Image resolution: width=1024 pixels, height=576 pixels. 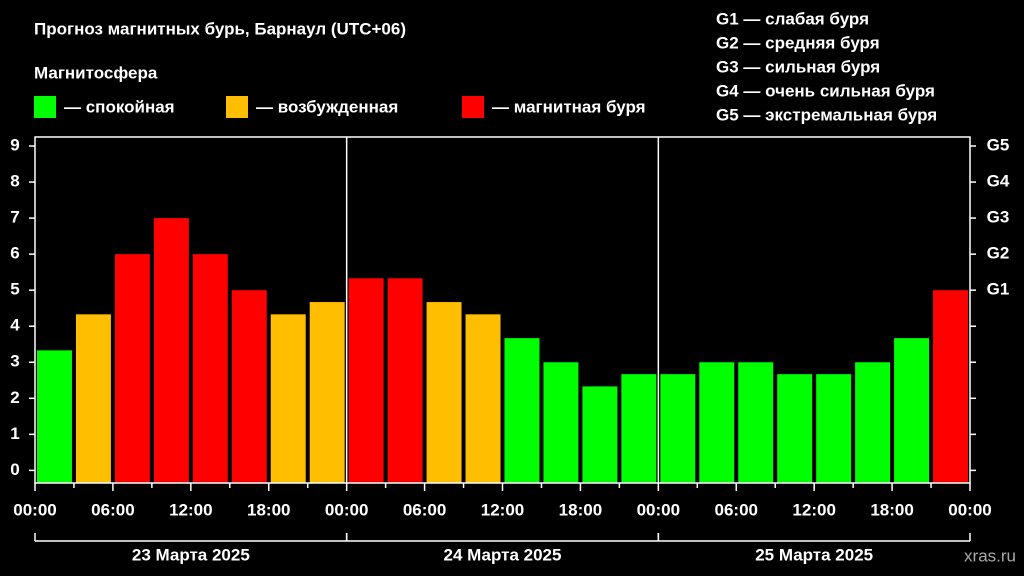 What do you see at coordinates (998, 217) in the screenshot?
I see `y2-tick-label: G3` at bounding box center [998, 217].